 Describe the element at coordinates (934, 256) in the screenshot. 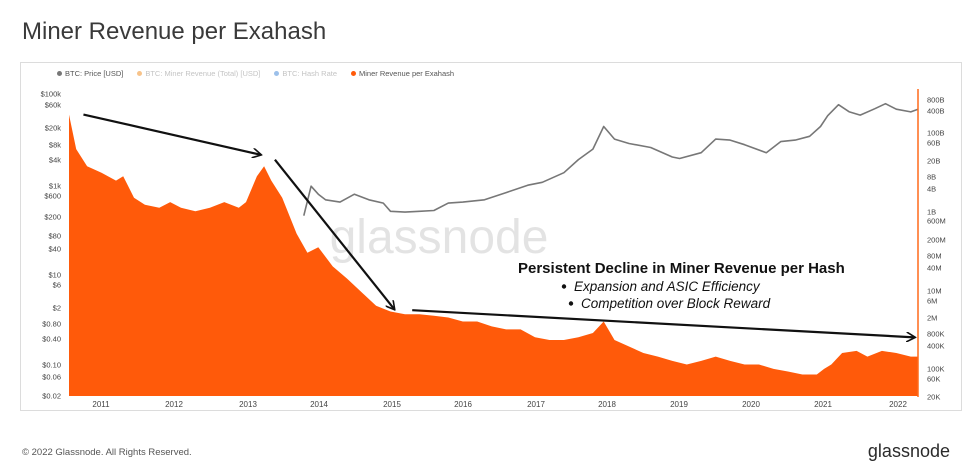

I see `y-tick-label-right: 80M` at that location.